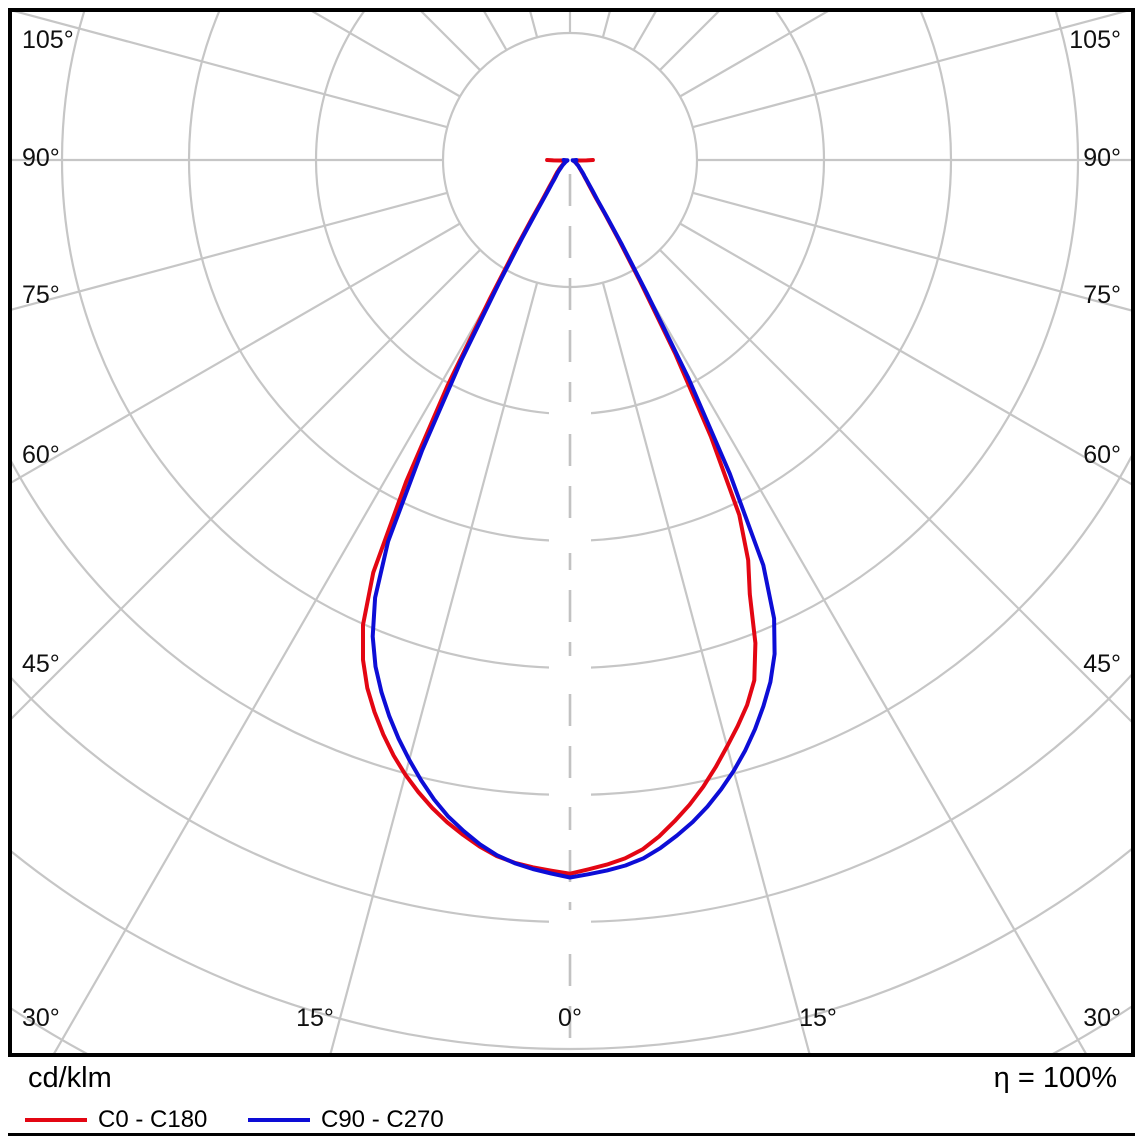 The height and width of the screenshot is (1143, 1143). What do you see at coordinates (279, 1120) in the screenshot?
I see `legend-swatch-c90-c270` at bounding box center [279, 1120].